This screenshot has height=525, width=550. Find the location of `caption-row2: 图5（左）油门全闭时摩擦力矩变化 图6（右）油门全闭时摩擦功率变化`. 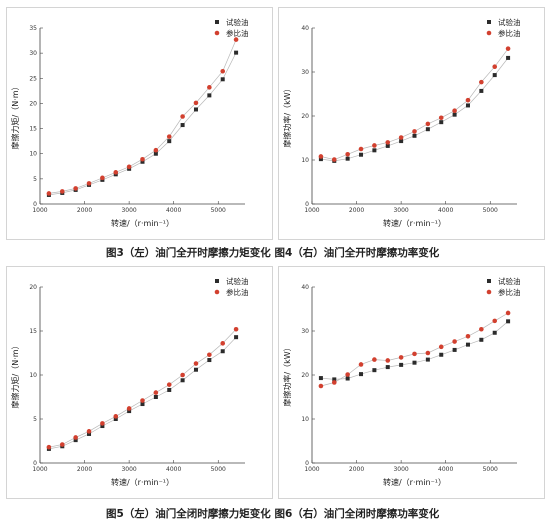

caption-row2: 图5（左）油门全闭时摩擦力矩变化 图6（右）油门全闭时摩擦功率变化 is located at coordinates (273, 514).